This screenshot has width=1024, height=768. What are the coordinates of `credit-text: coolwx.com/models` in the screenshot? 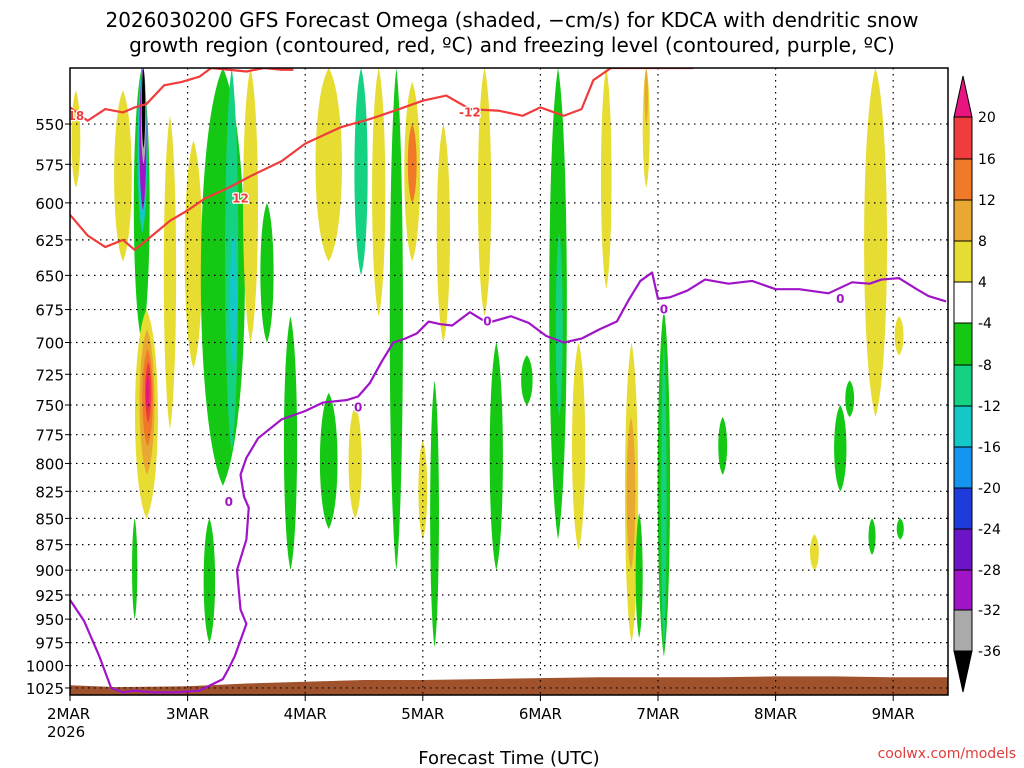 It's located at (947, 754).